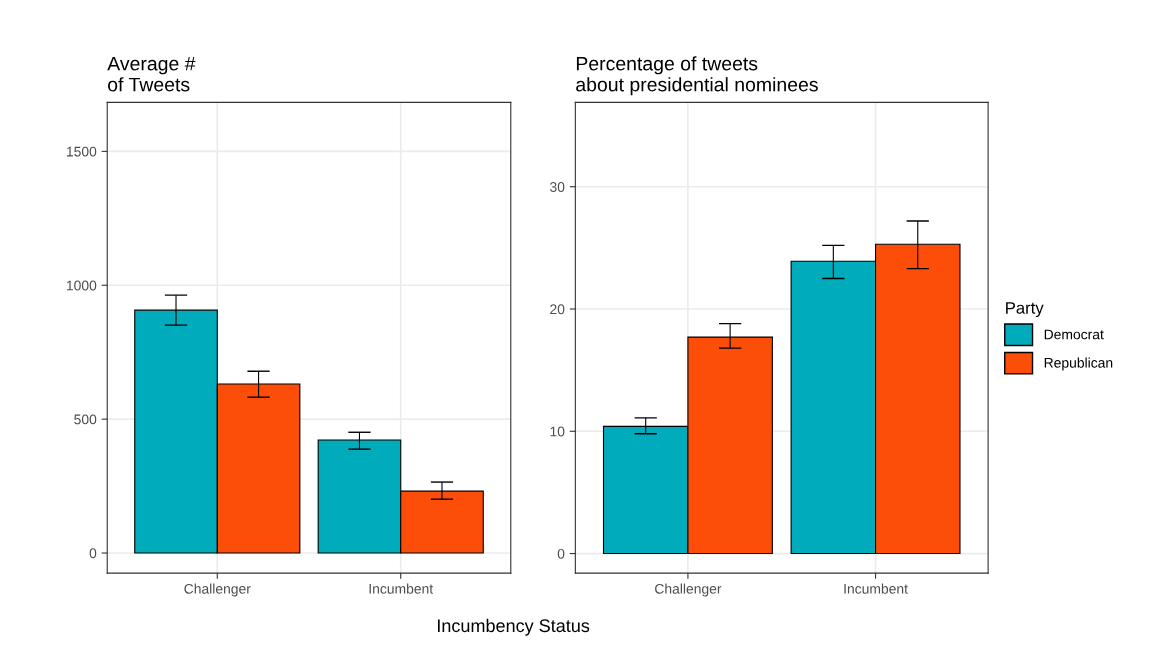 Image resolution: width=1153 pixels, height=652 pixels. Describe the element at coordinates (557, 187) in the screenshot. I see `y-tick-label: 30` at that location.